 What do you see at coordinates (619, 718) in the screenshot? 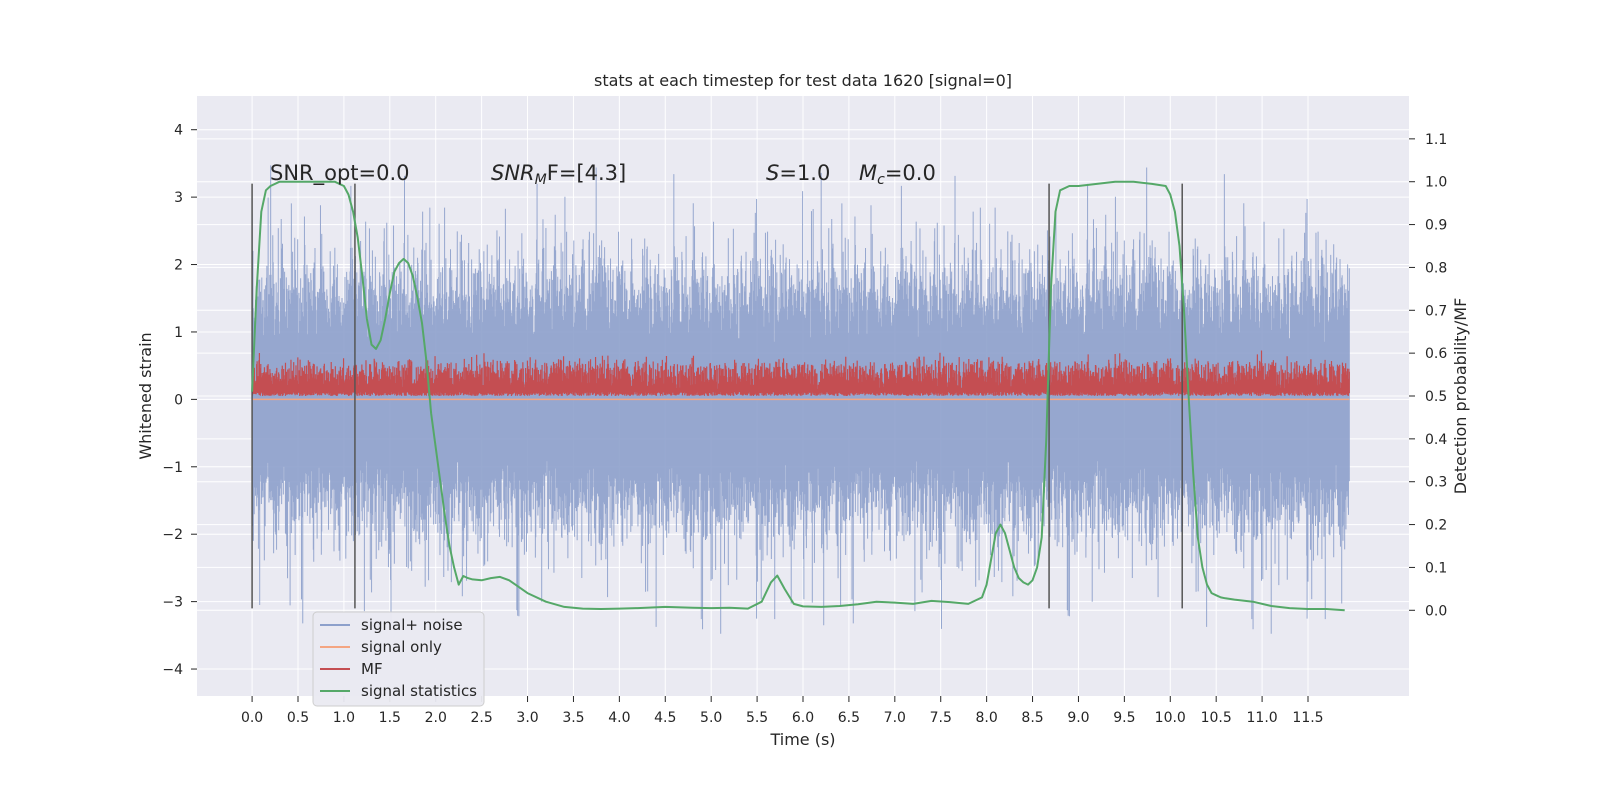
I see `x-tick-label: 4.0` at bounding box center [619, 718].